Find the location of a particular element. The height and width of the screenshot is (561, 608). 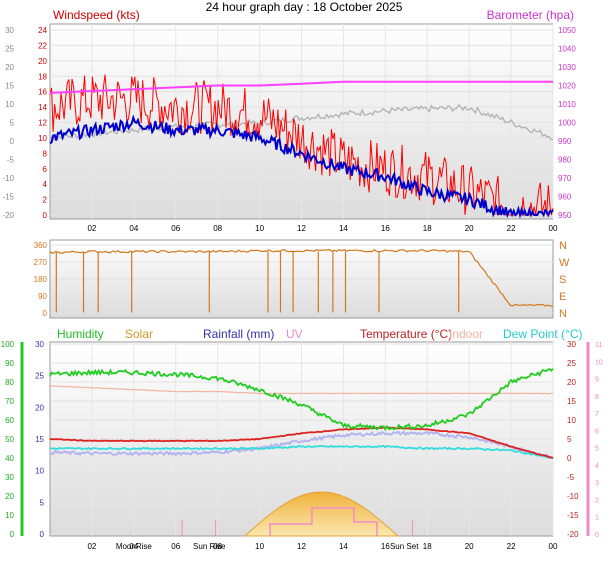

wind-tick: 16 is located at coordinates (42, 92).